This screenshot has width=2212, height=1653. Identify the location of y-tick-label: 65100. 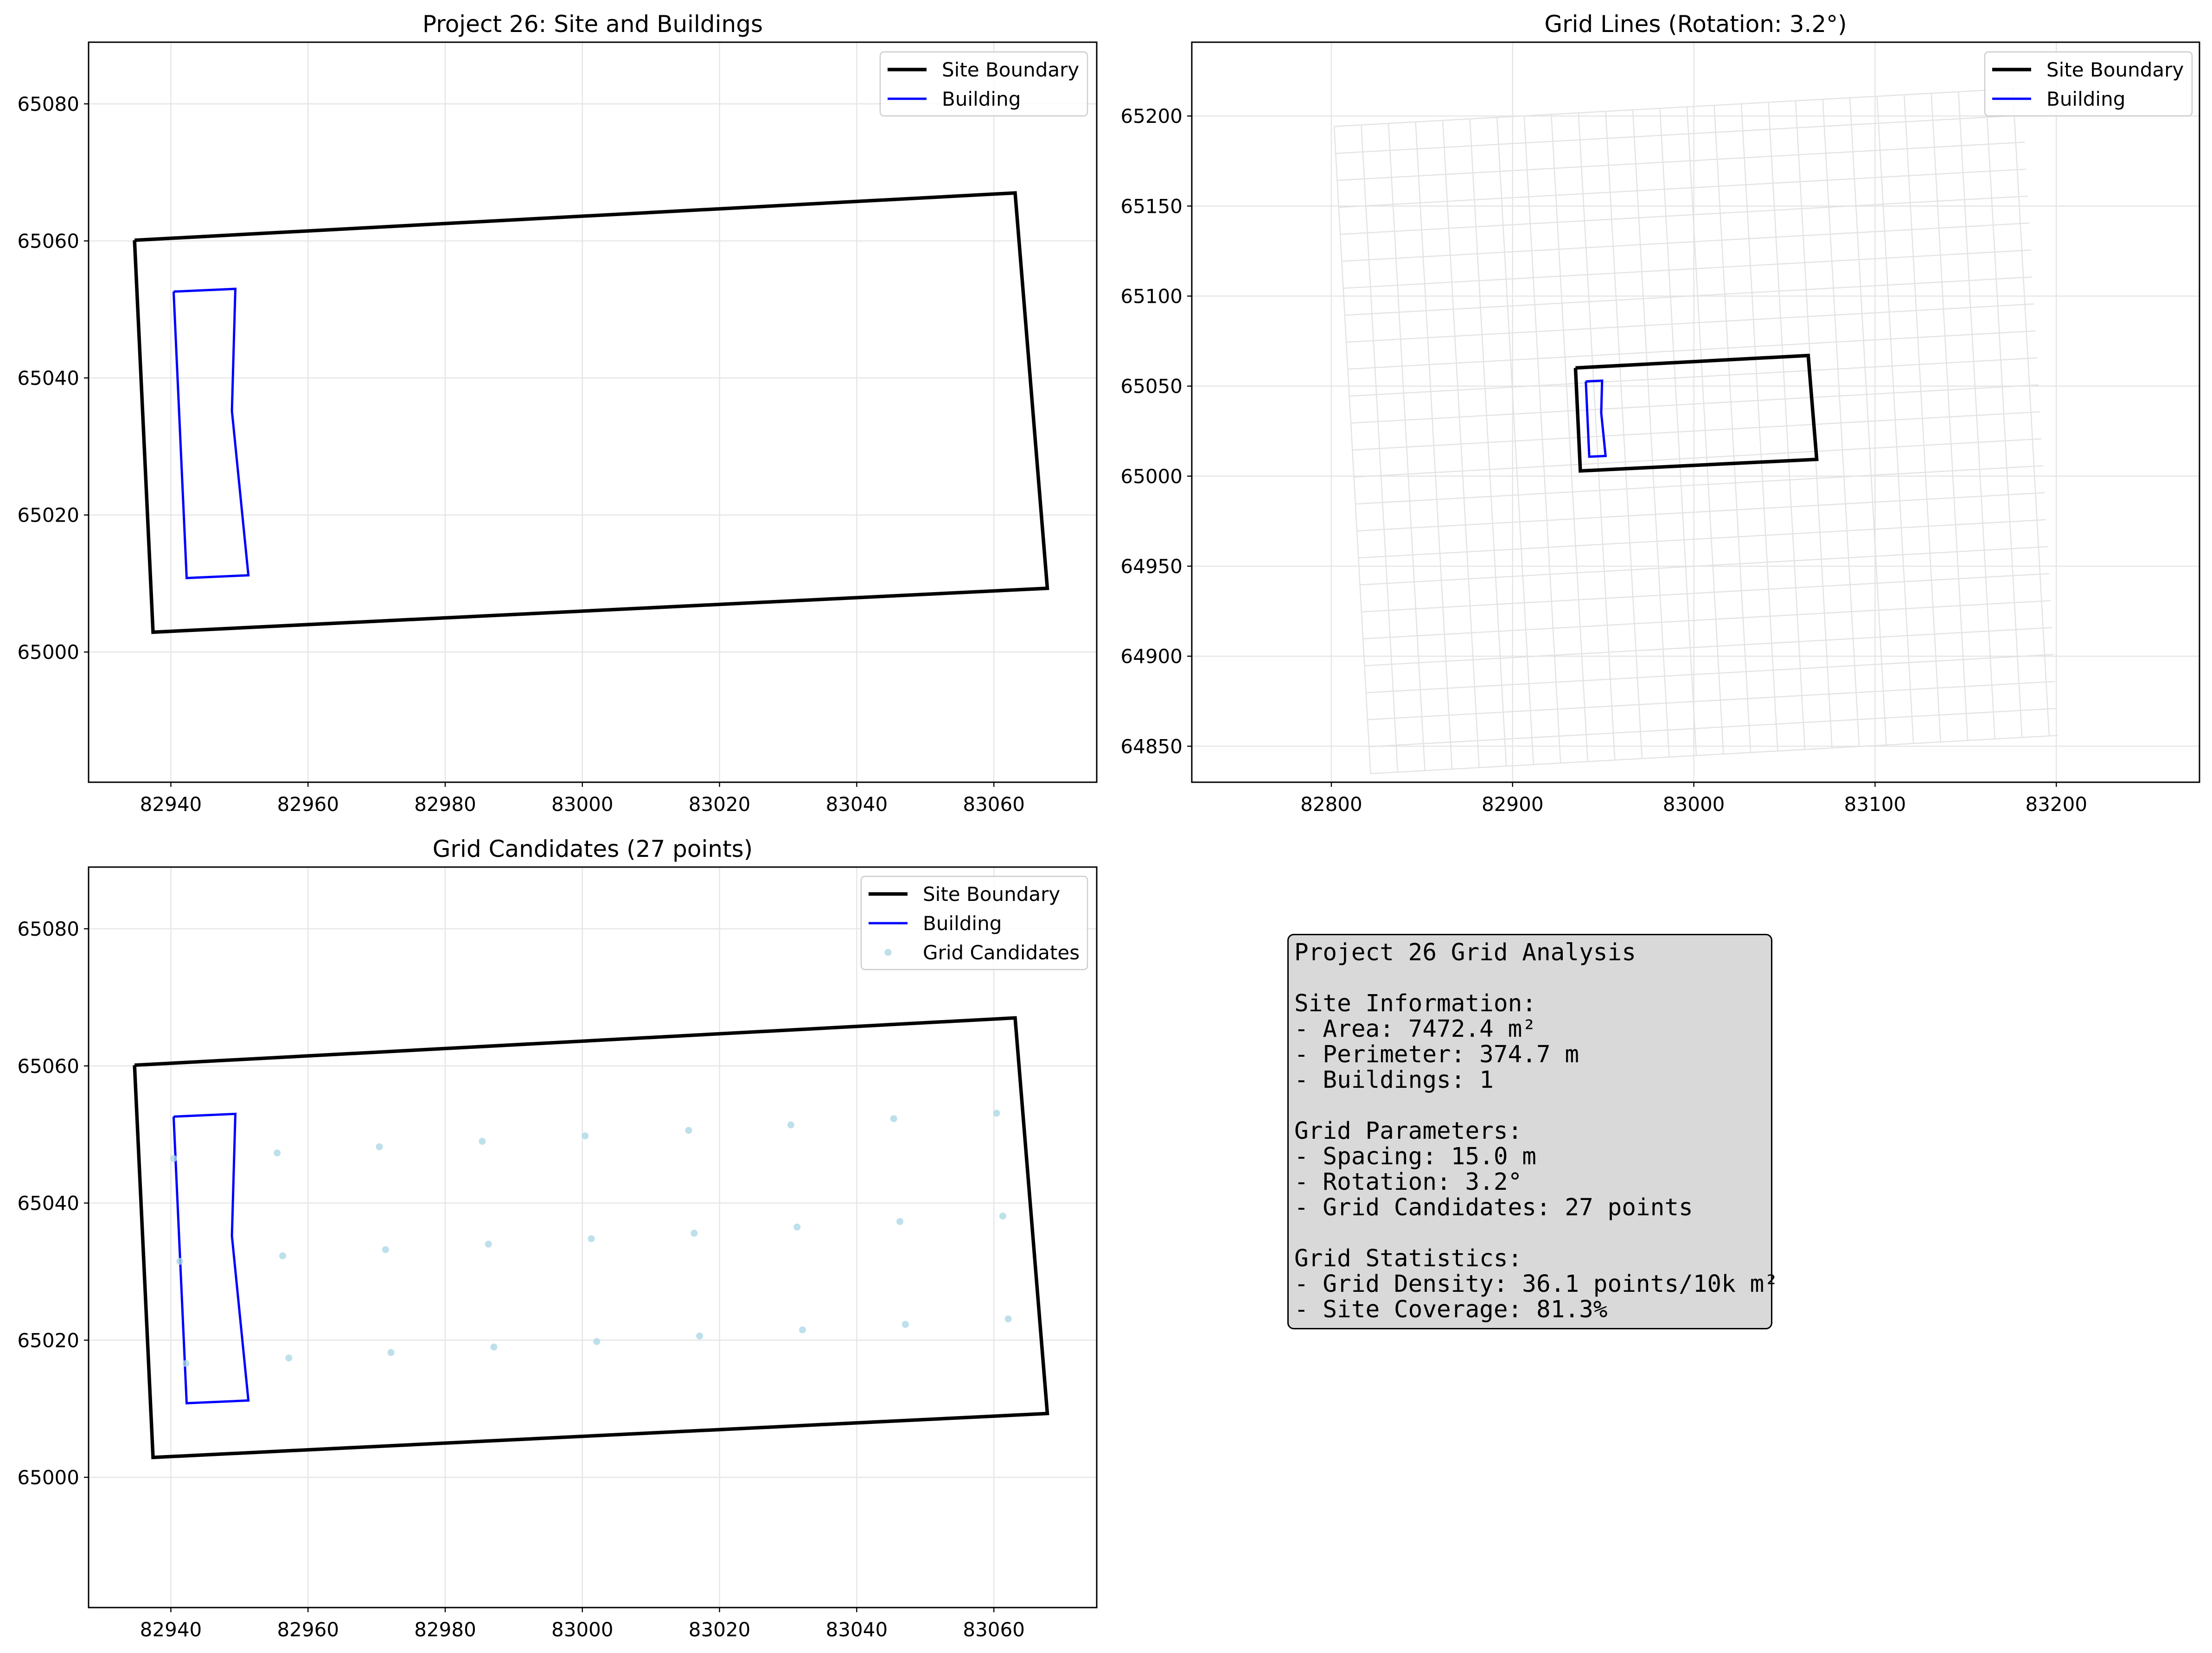
(1151, 296).